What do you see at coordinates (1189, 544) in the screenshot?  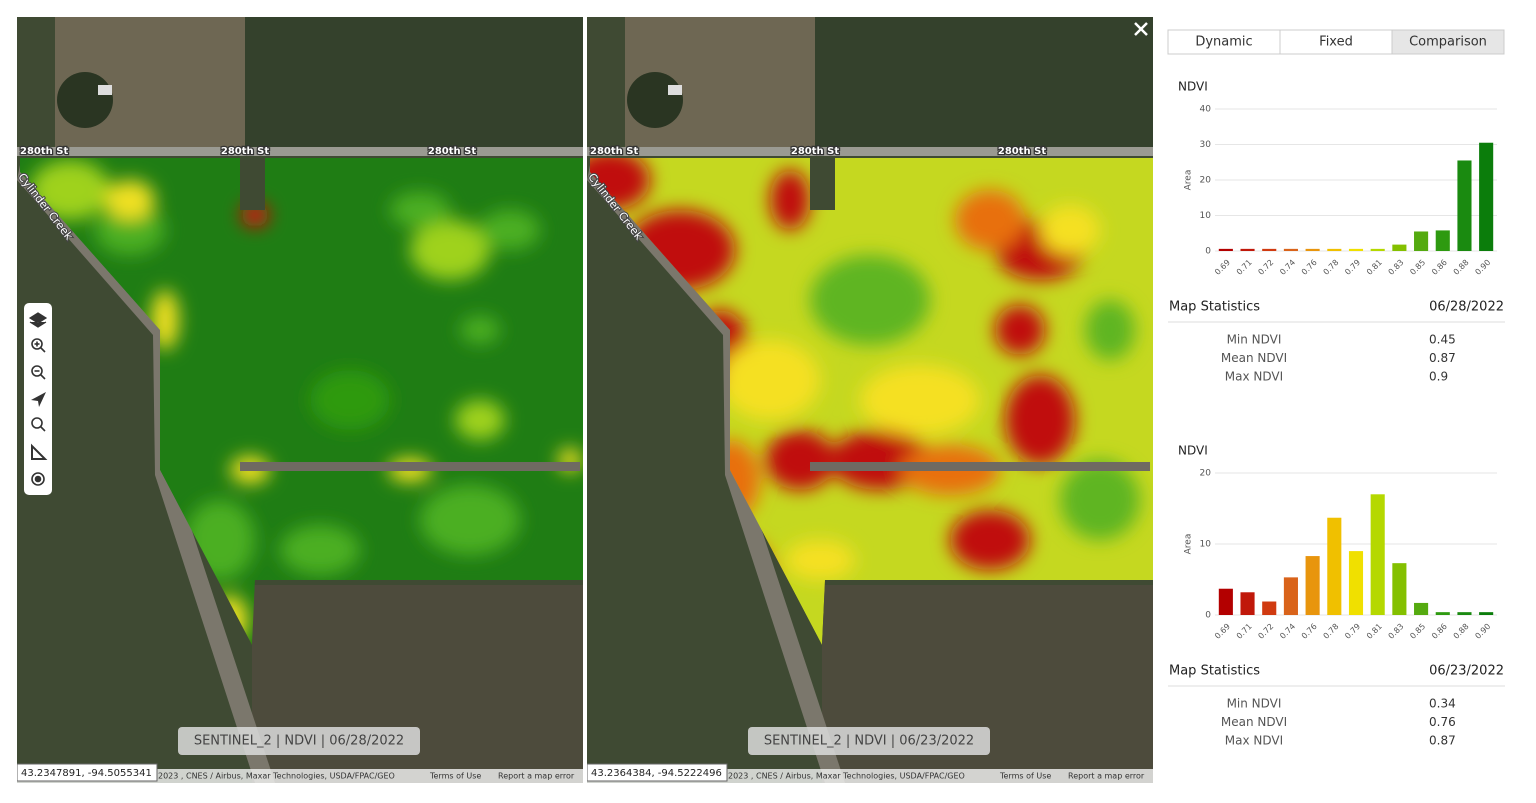 I see `y-axis-label: Area` at bounding box center [1189, 544].